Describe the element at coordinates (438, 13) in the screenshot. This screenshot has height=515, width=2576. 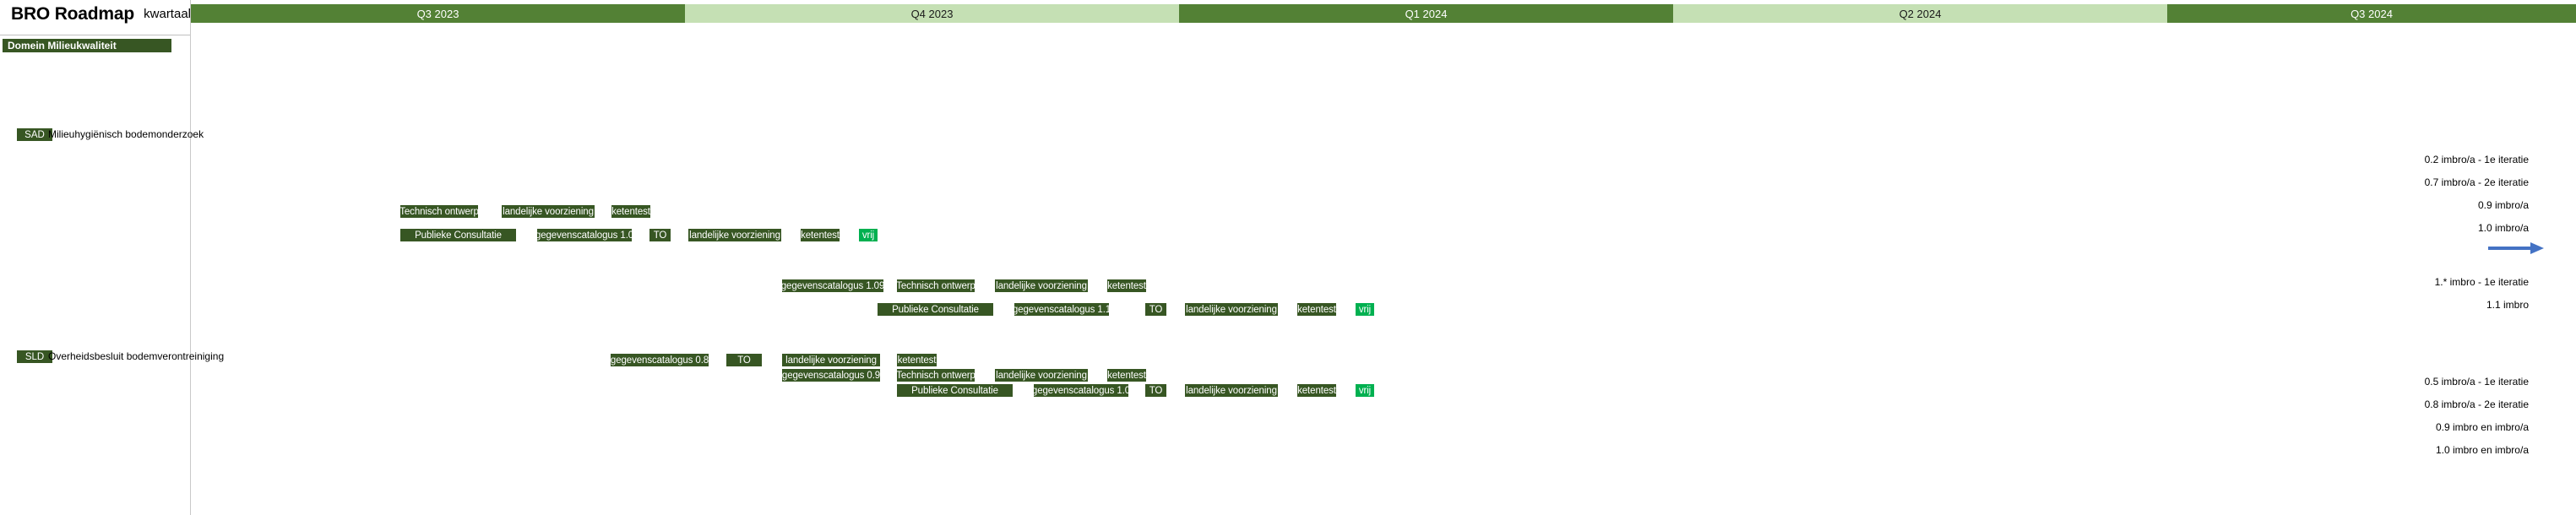
I see `quarter-header-1: Q3 2023` at that location.